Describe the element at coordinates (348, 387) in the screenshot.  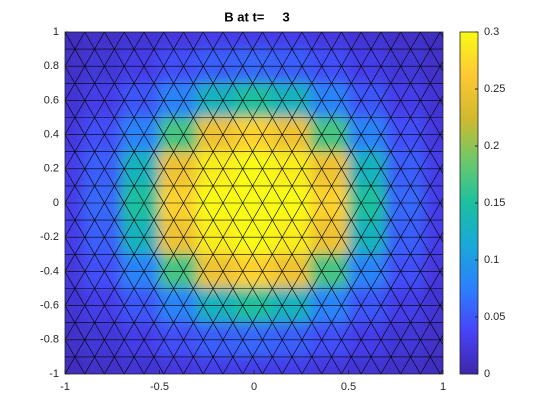
I see `x-tick-label: 0.5` at that location.